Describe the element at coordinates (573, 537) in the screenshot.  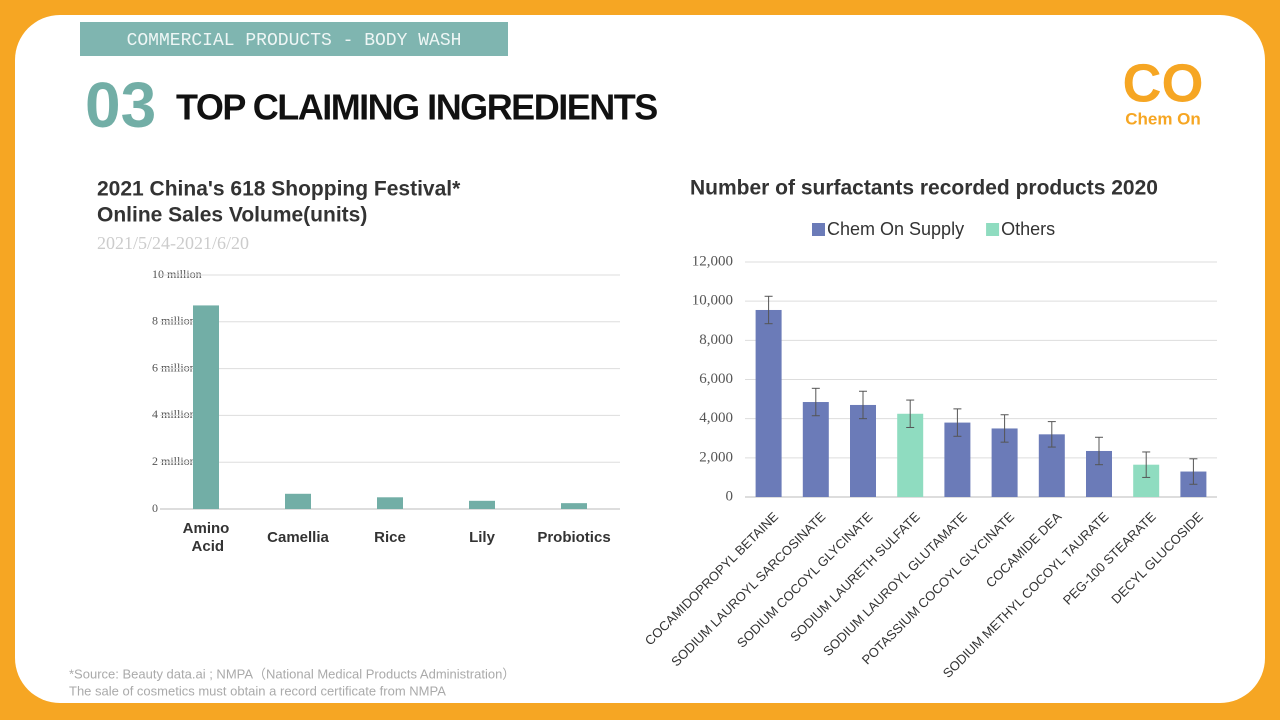
I see `x-tick-label: Probiotics` at that location.